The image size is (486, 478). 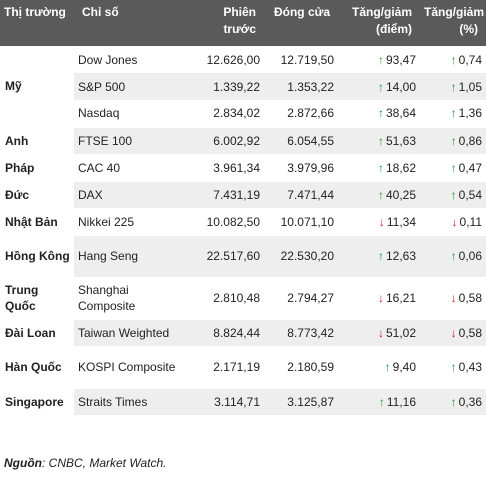 What do you see at coordinates (400, 332) in the screenshot?
I see `change-points-value: 51,02` at bounding box center [400, 332].